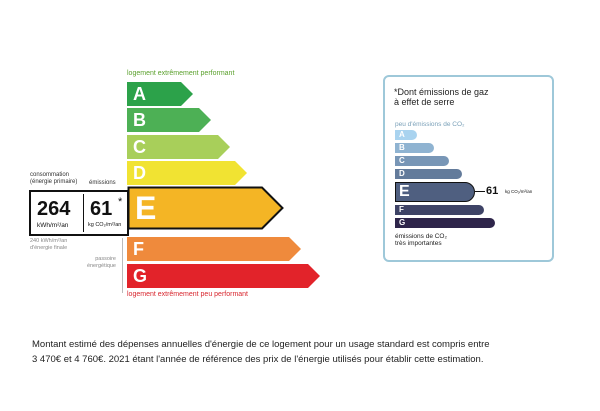 This screenshot has width=600, height=411. What do you see at coordinates (181, 73) in the screenshot?
I see `top-performance-label: logement extrêmement performant` at bounding box center [181, 73].